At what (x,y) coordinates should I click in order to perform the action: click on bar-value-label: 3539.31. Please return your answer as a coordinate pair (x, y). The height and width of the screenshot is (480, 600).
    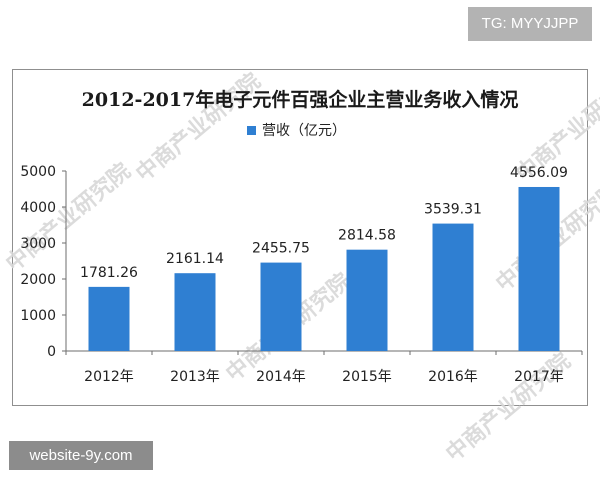
    Looking at the image, I should click on (453, 210).